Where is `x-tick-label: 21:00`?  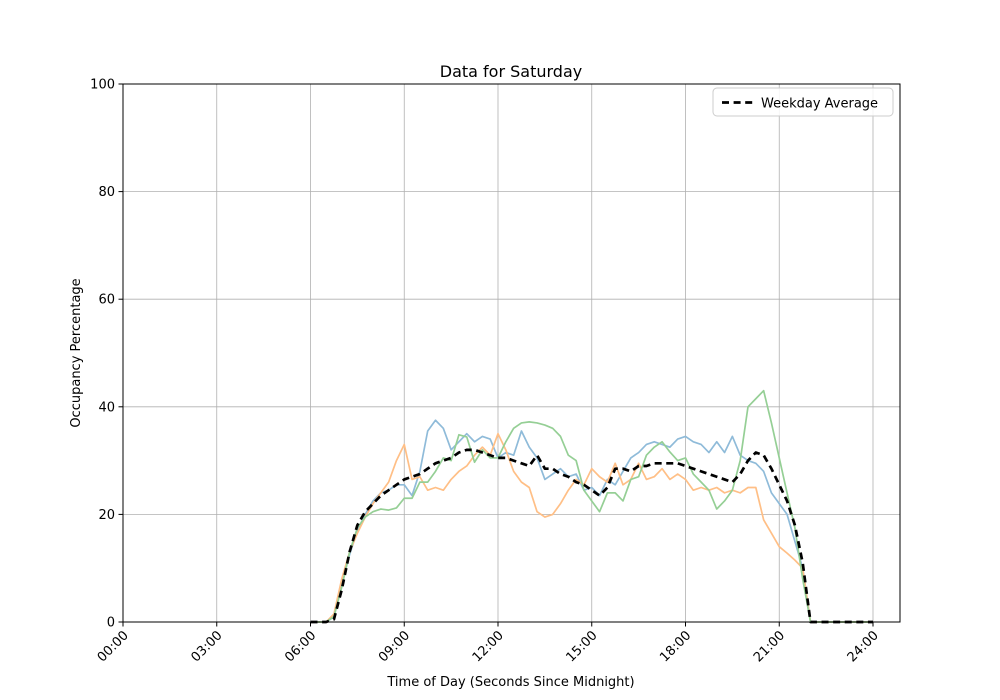 x-tick-label: 21:00 is located at coordinates (769, 646).